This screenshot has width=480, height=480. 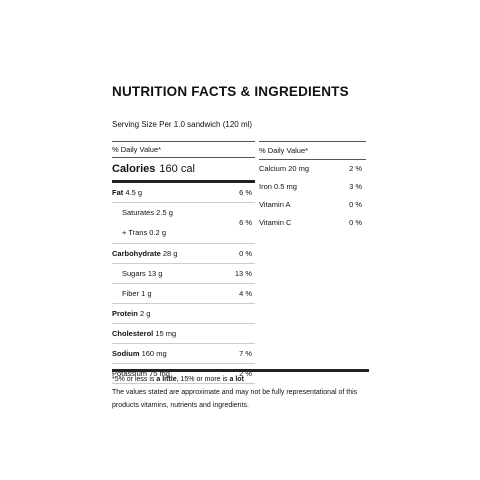 What do you see at coordinates (177, 169) in the screenshot?
I see `calories-value: 160 cal` at bounding box center [177, 169].